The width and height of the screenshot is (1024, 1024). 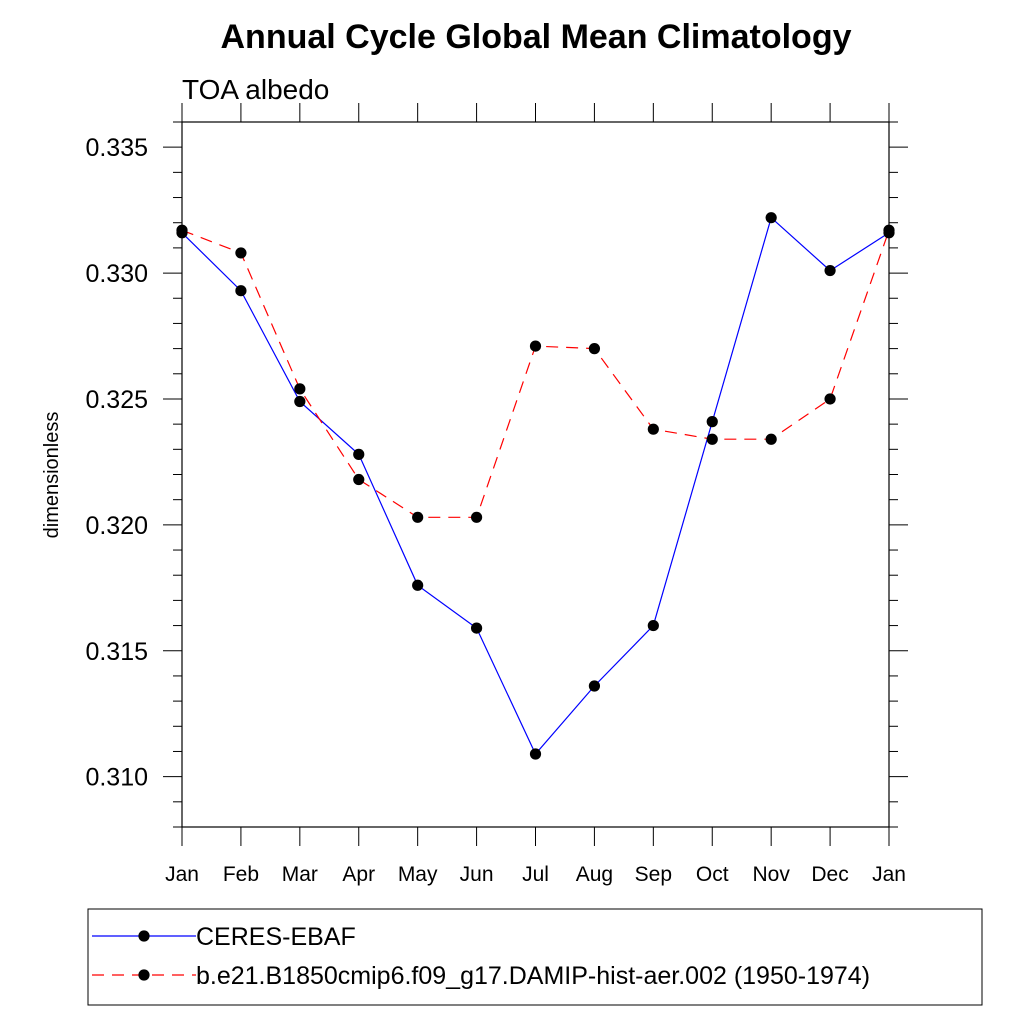 What do you see at coordinates (276, 937) in the screenshot?
I see `legend-label-1: CERES-EBAF` at bounding box center [276, 937].